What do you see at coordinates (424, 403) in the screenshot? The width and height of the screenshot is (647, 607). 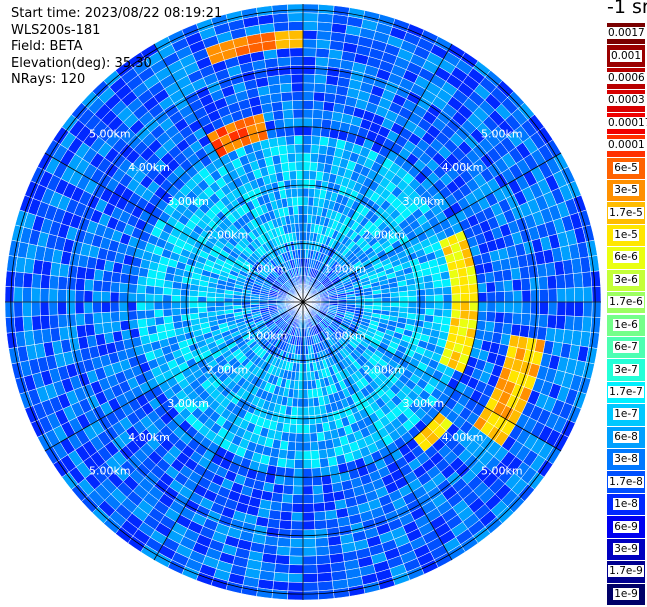 I see `range-ring-label: 3.00km` at bounding box center [424, 403].